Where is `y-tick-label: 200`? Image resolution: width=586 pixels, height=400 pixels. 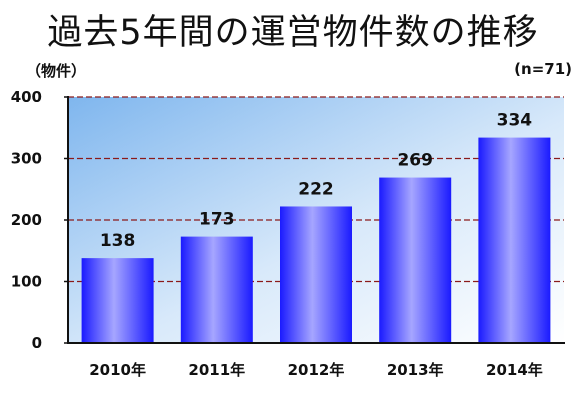
y-tick-label: 200 is located at coordinates (26, 220).